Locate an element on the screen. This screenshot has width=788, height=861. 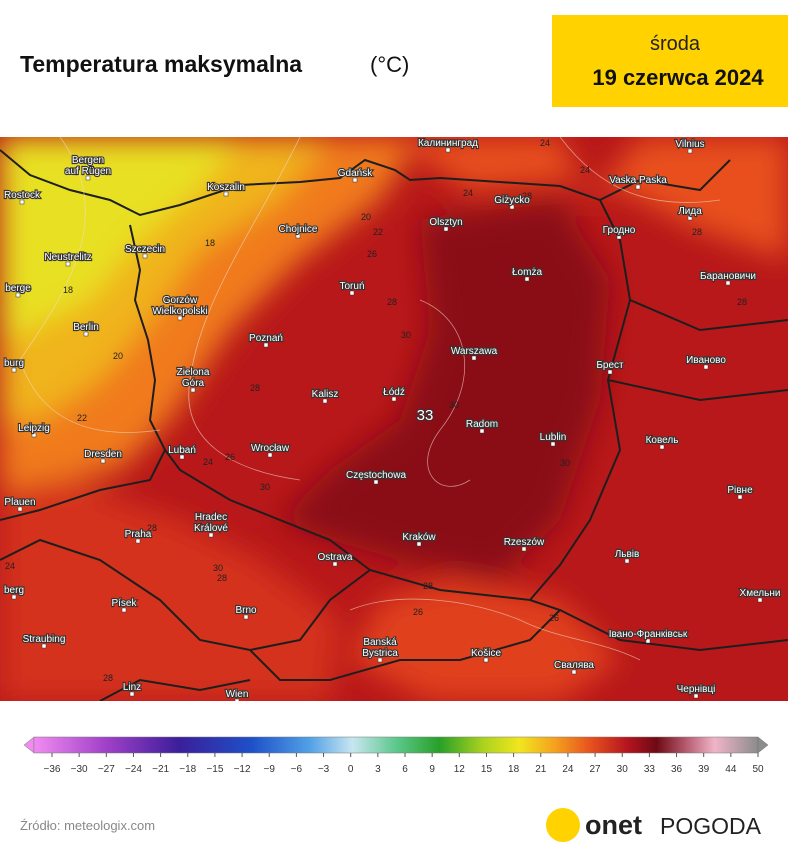
city-label: Rostock is located at coordinates (22, 195).